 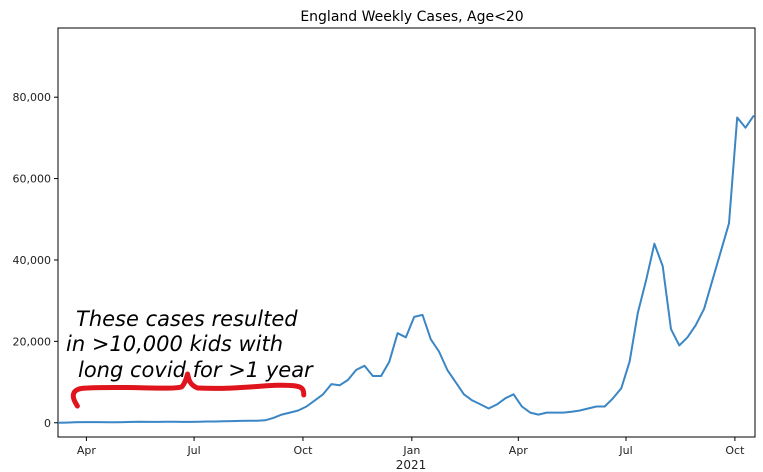 What do you see at coordinates (174, 344) in the screenshot?
I see `annotation-line-2: in >10,000 kids with` at bounding box center [174, 344].